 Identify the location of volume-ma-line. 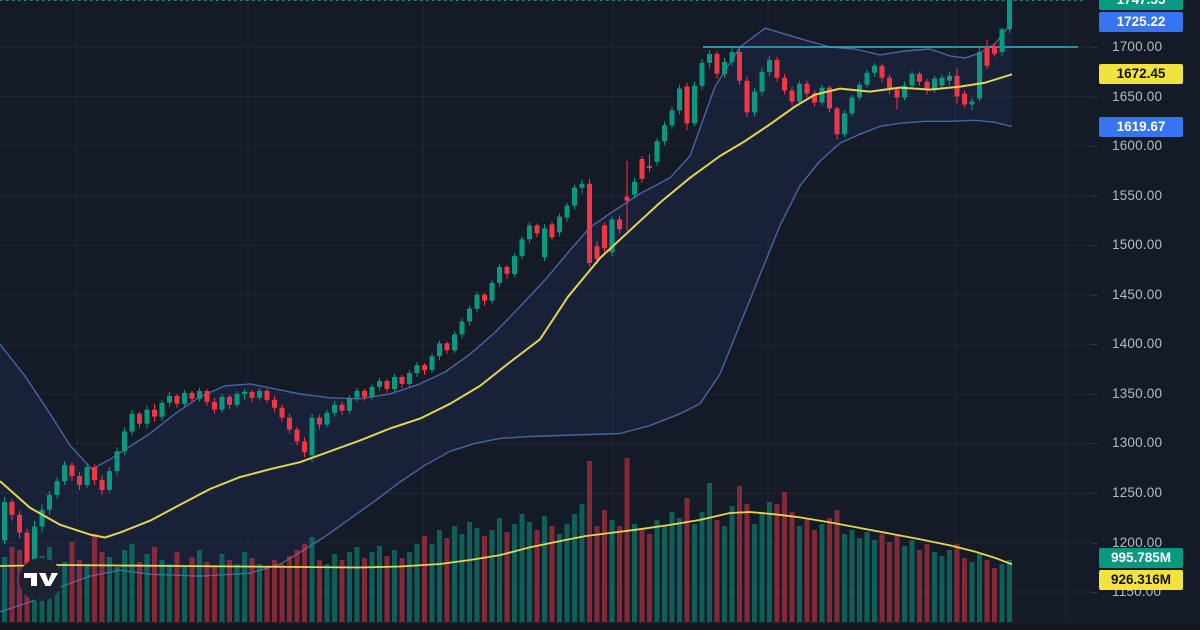
(506, 540).